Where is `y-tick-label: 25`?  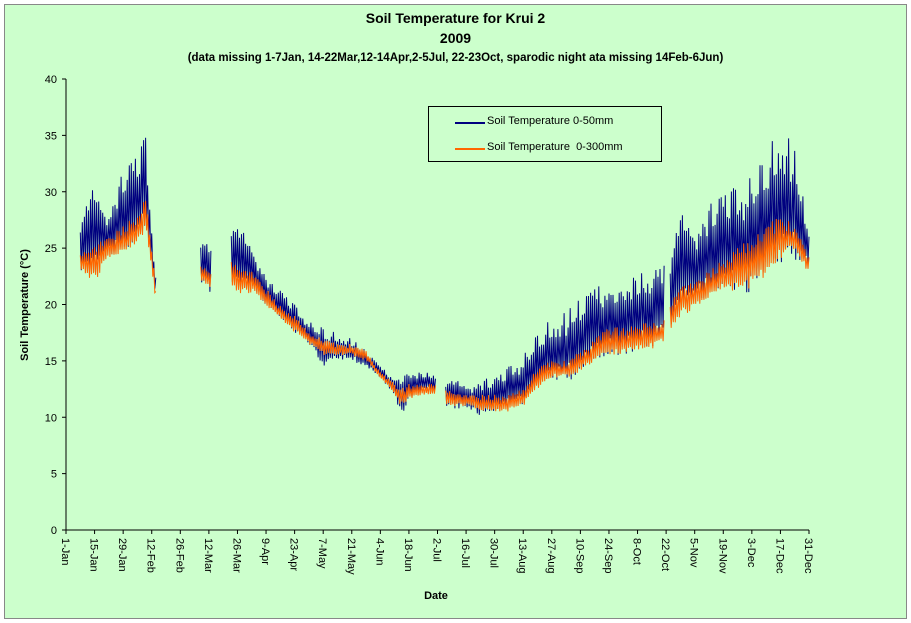
y-tick-label: 25 is located at coordinates (51, 249).